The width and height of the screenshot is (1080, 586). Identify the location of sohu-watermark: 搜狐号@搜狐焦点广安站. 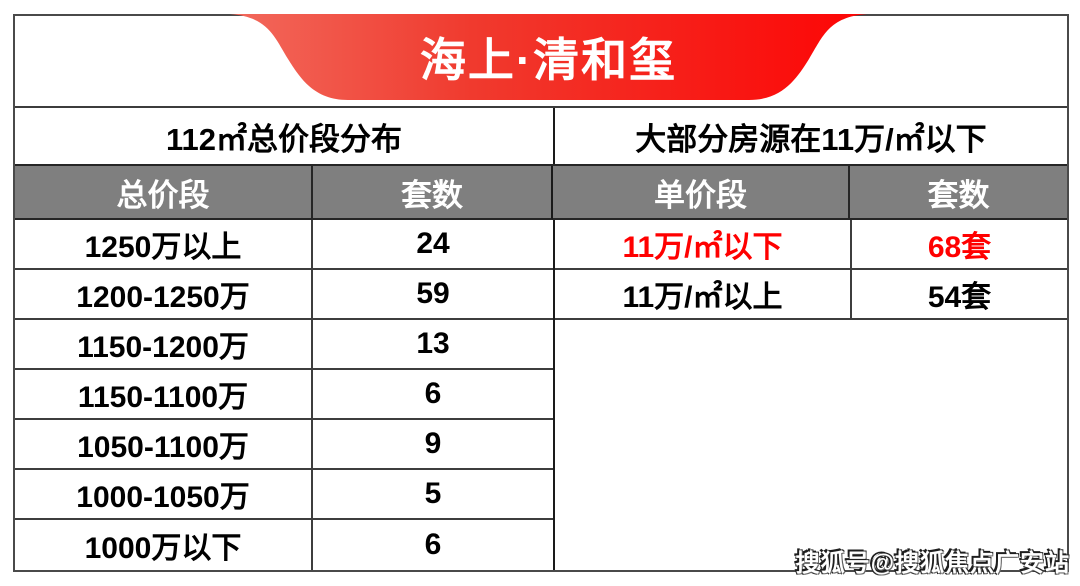
(932, 563).